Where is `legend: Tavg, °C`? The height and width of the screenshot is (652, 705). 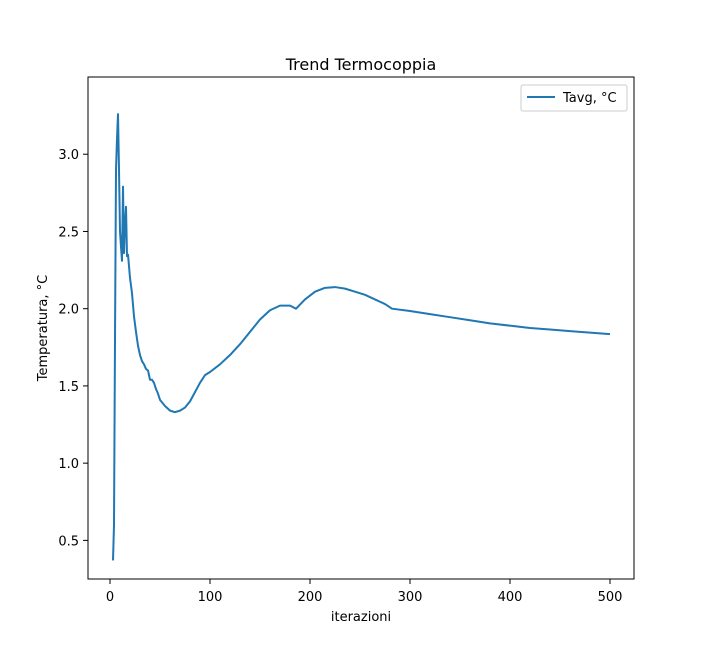 legend: Tavg, °C is located at coordinates (574, 98).